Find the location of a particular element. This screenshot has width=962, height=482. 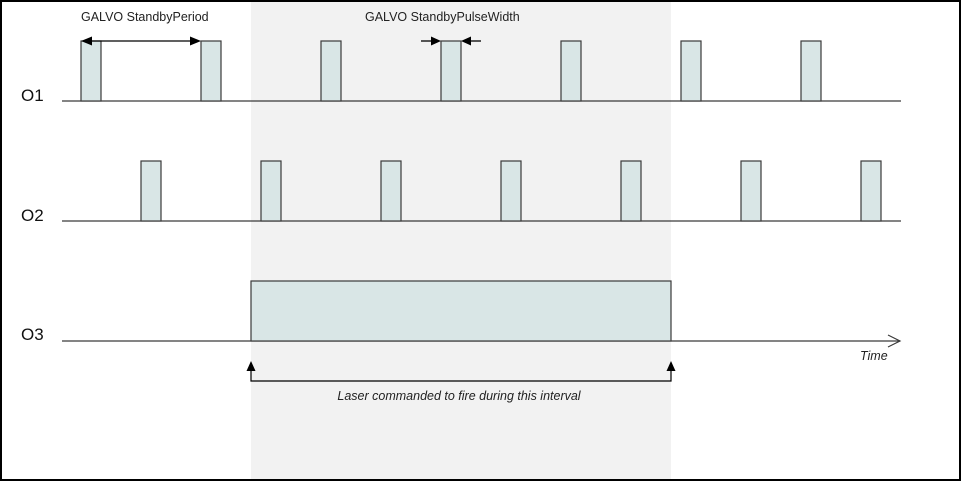

o1-pulses is located at coordinates (451, 71).